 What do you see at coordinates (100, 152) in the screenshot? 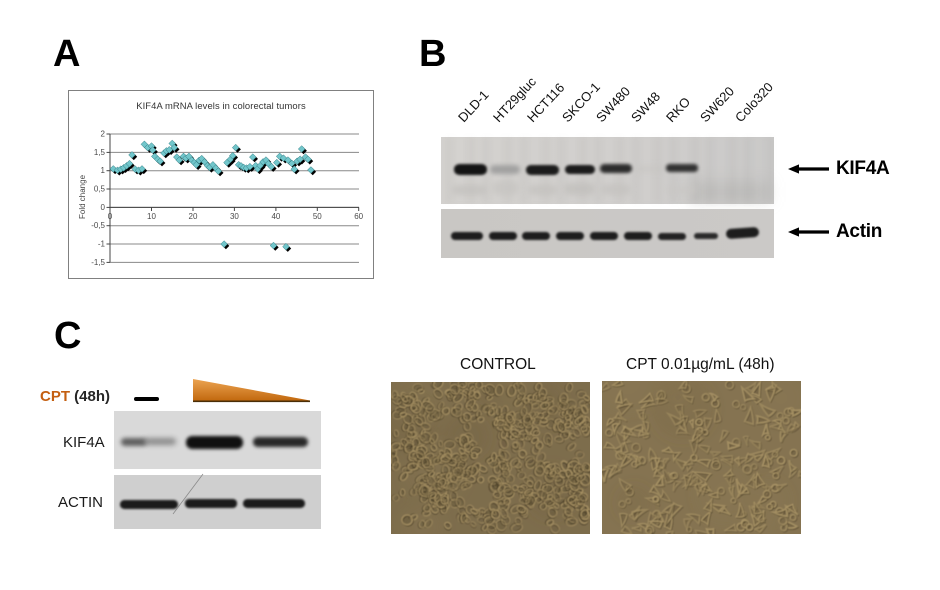
I see `svg-text: 1,5` at bounding box center [100, 152].